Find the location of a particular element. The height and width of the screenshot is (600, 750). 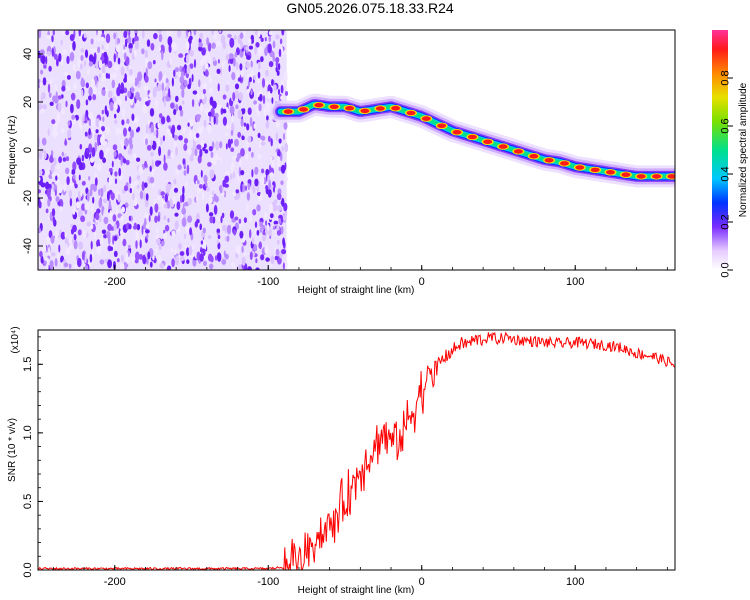

spectrogram-x-label: Height of straight line (km) is located at coordinates (356, 290).